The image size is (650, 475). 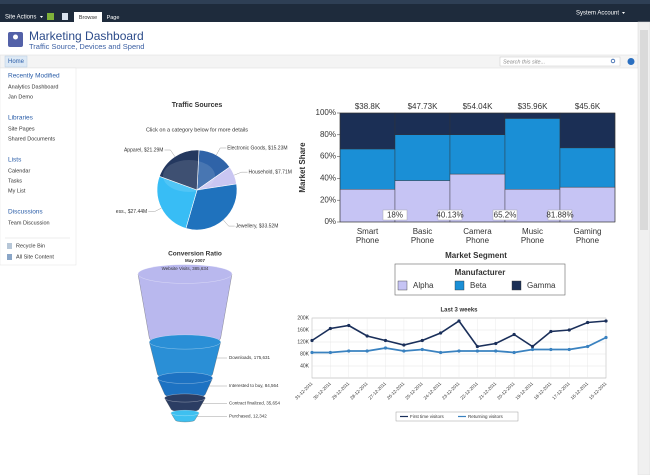 I want to click on nav-heading: Recently Modified, so click(x=34, y=76).